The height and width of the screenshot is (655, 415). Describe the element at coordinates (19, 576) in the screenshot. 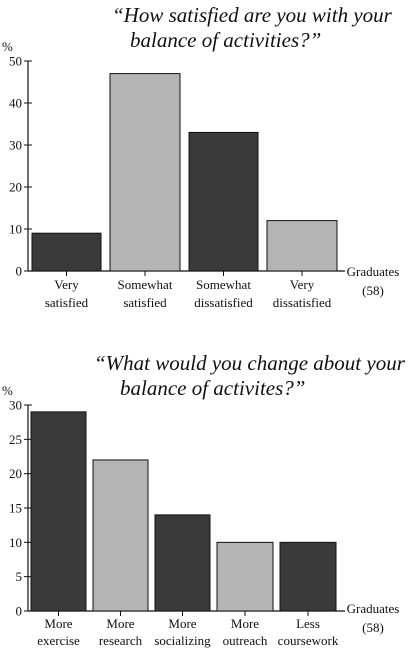

I see `y-tick-label: 5` at that location.